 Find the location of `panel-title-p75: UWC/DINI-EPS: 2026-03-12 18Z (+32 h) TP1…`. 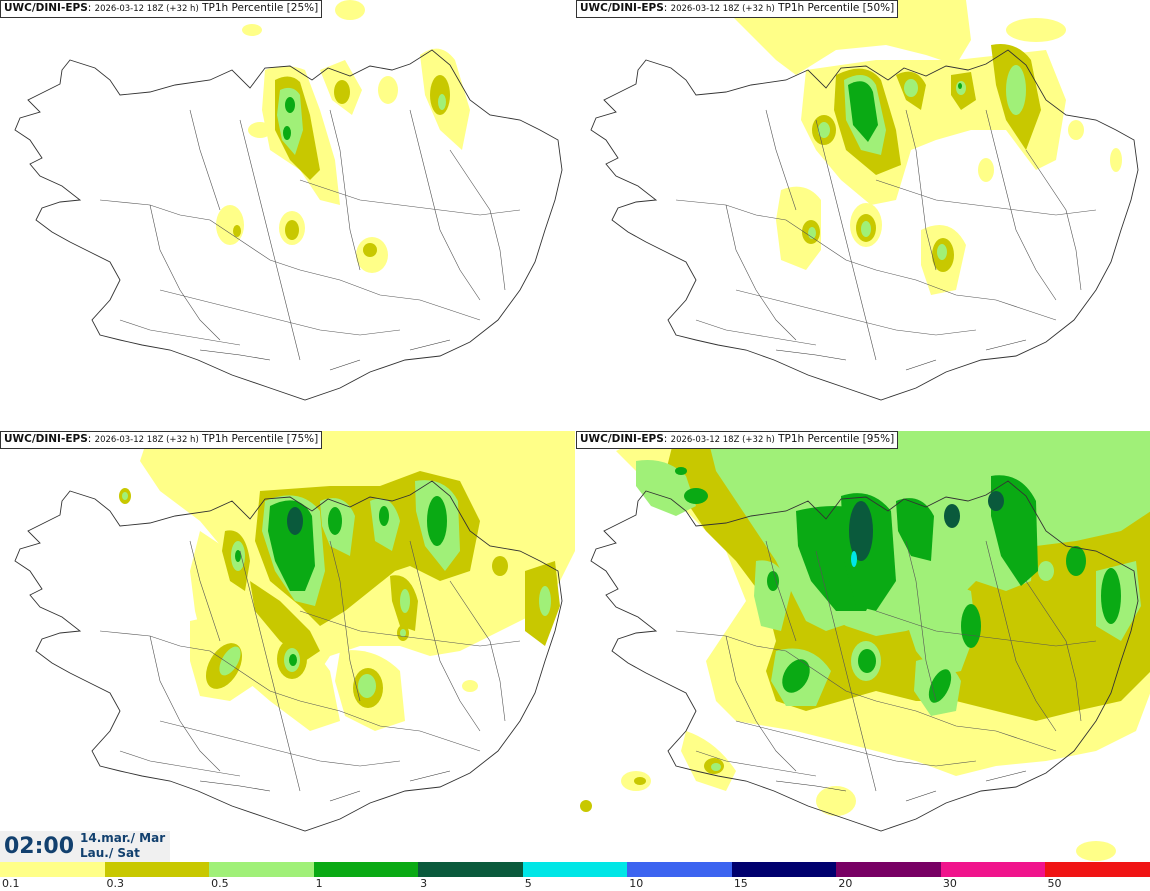

panel-title-p75: UWC/DINI-EPS: 2026-03-12 18Z (+32 h) TP1… is located at coordinates (161, 440).